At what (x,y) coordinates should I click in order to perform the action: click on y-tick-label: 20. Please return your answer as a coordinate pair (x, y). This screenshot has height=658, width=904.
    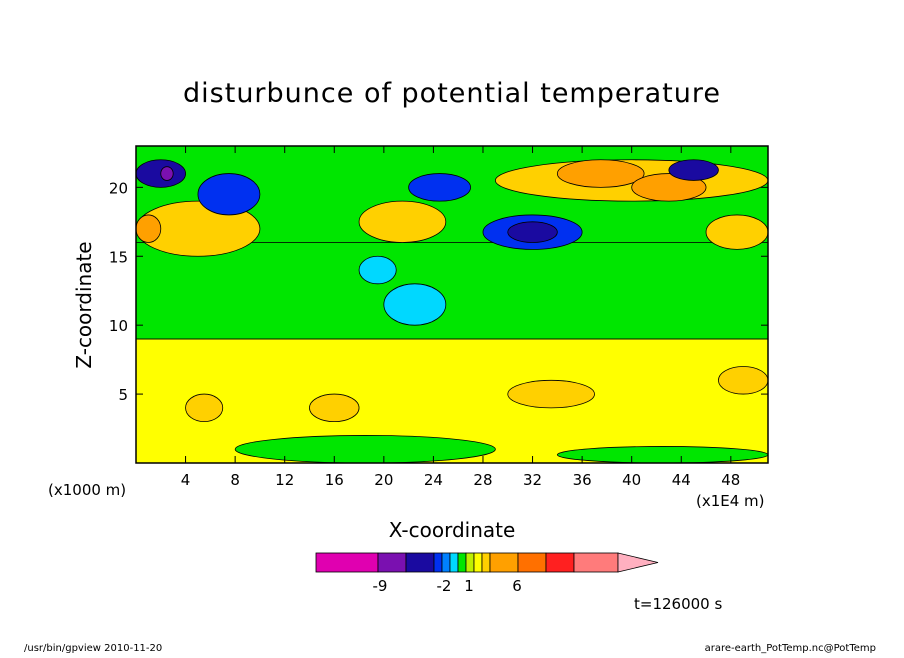
    Looking at the image, I should click on (118, 188).